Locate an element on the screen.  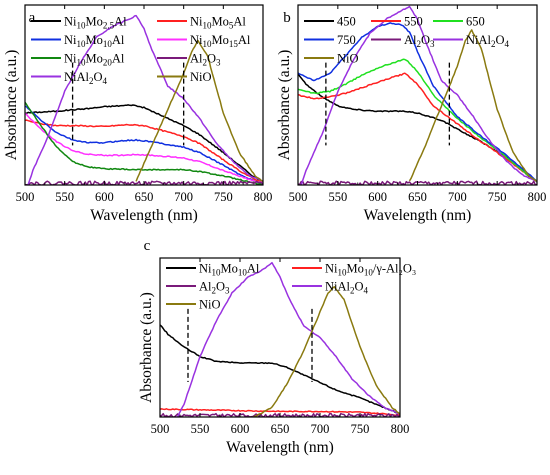
series-line-ni10mo20al is located at coordinates (144, 143).